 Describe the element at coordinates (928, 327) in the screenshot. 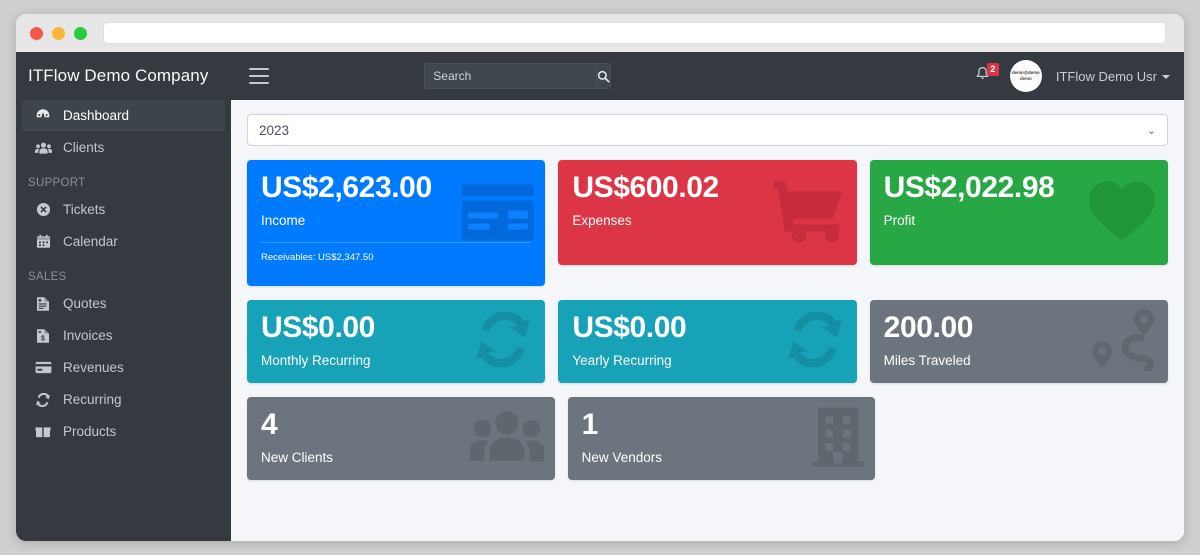

I see `stat-value: 200.00` at that location.